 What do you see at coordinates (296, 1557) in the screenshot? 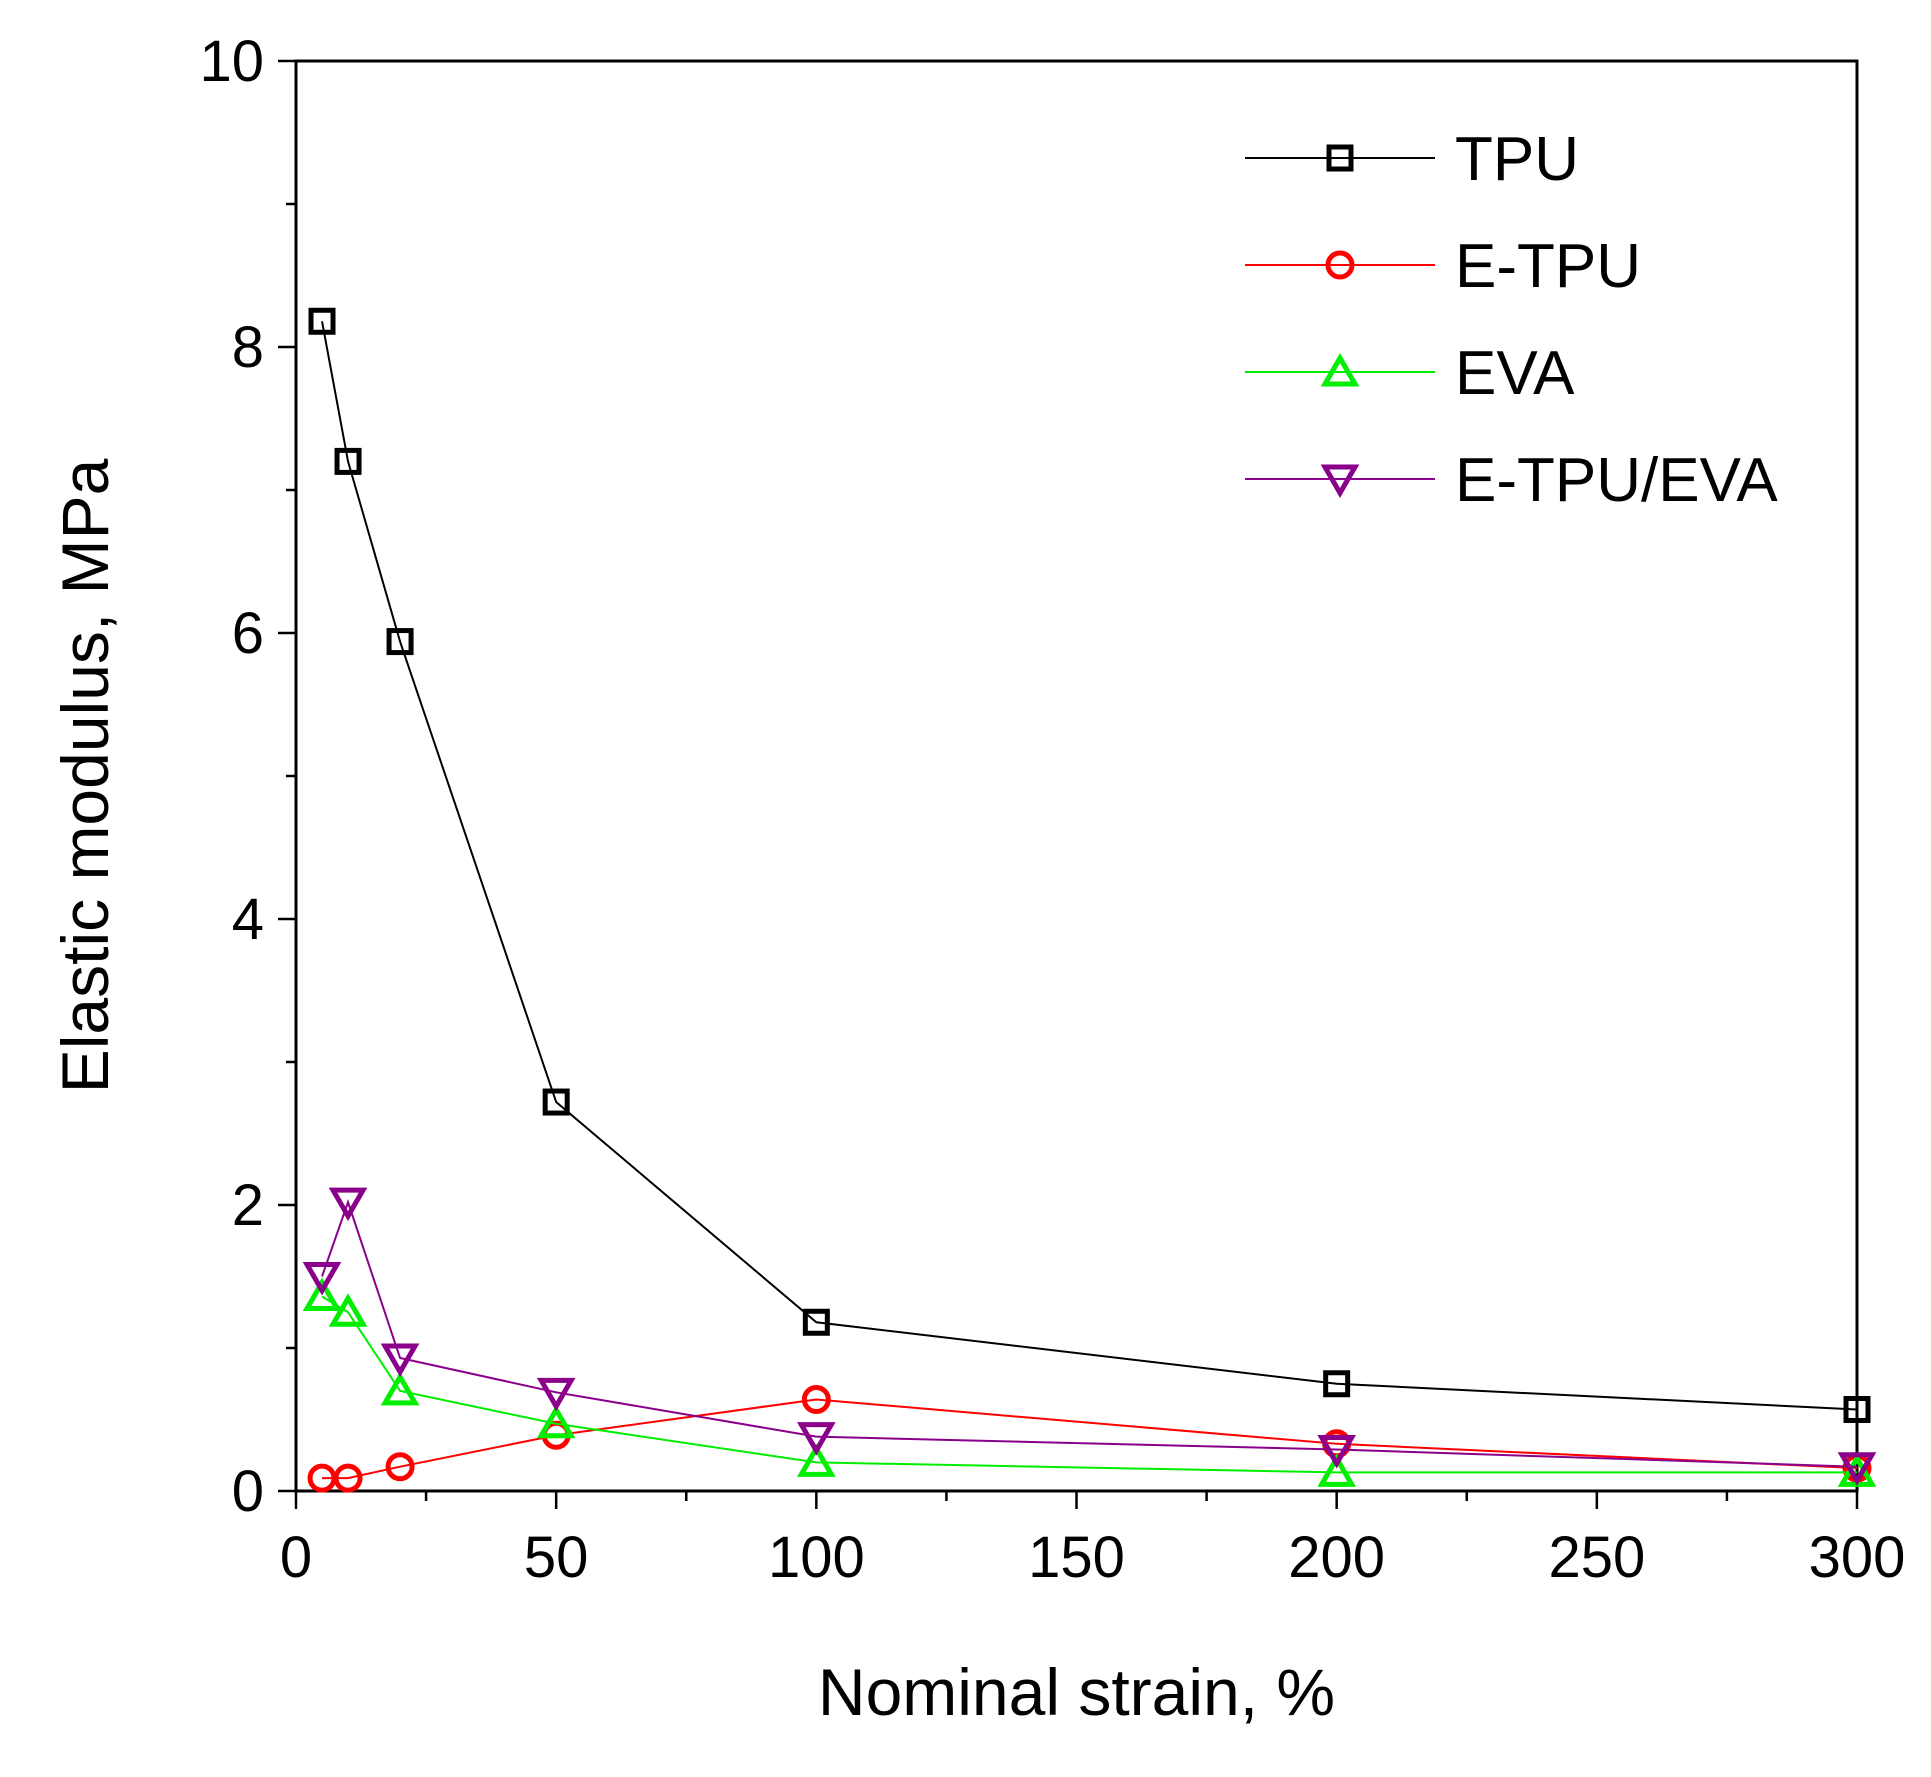
I see `x-tick-label: 0` at bounding box center [296, 1557].